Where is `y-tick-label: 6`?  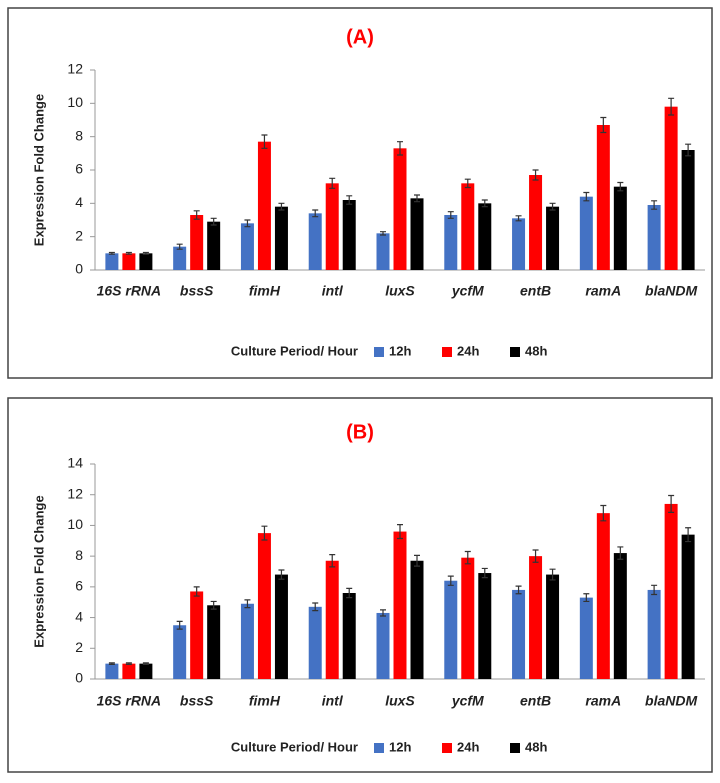 y-tick-label: 6 is located at coordinates (79, 169).